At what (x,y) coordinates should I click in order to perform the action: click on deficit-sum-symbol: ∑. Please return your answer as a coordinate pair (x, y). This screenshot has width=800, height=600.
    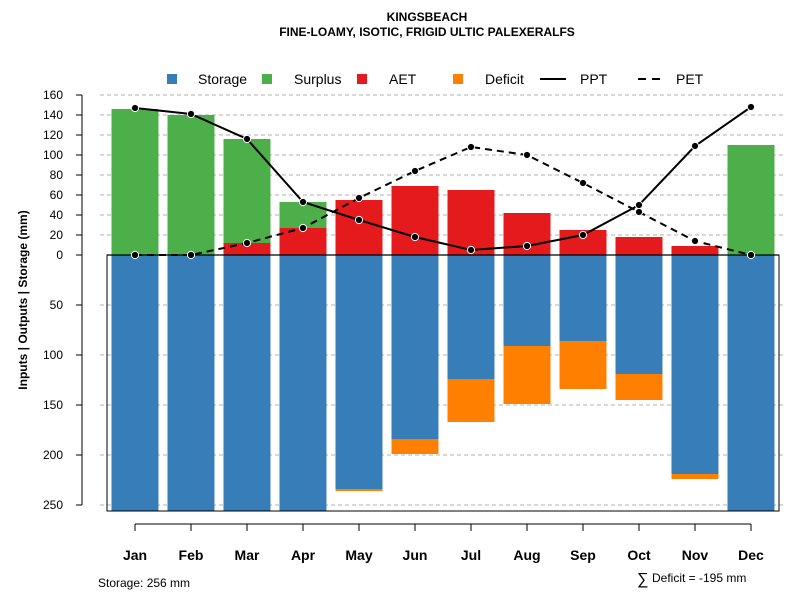
    Looking at the image, I should click on (642, 579).